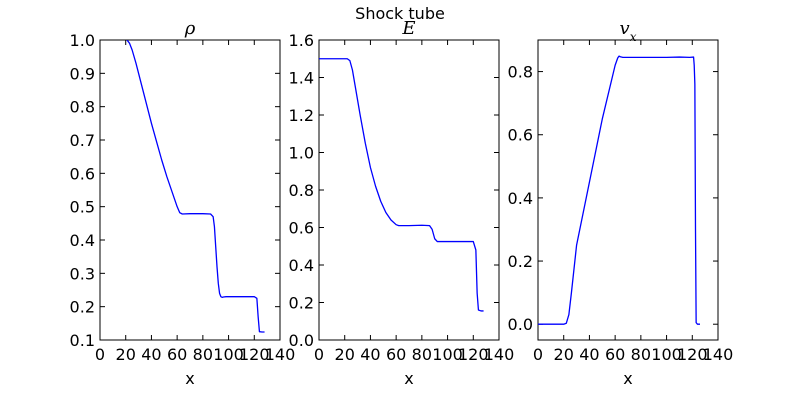 This screenshot has width=800, height=400. What do you see at coordinates (408, 28) in the screenshot?
I see `subplot-title: E` at bounding box center [408, 28].